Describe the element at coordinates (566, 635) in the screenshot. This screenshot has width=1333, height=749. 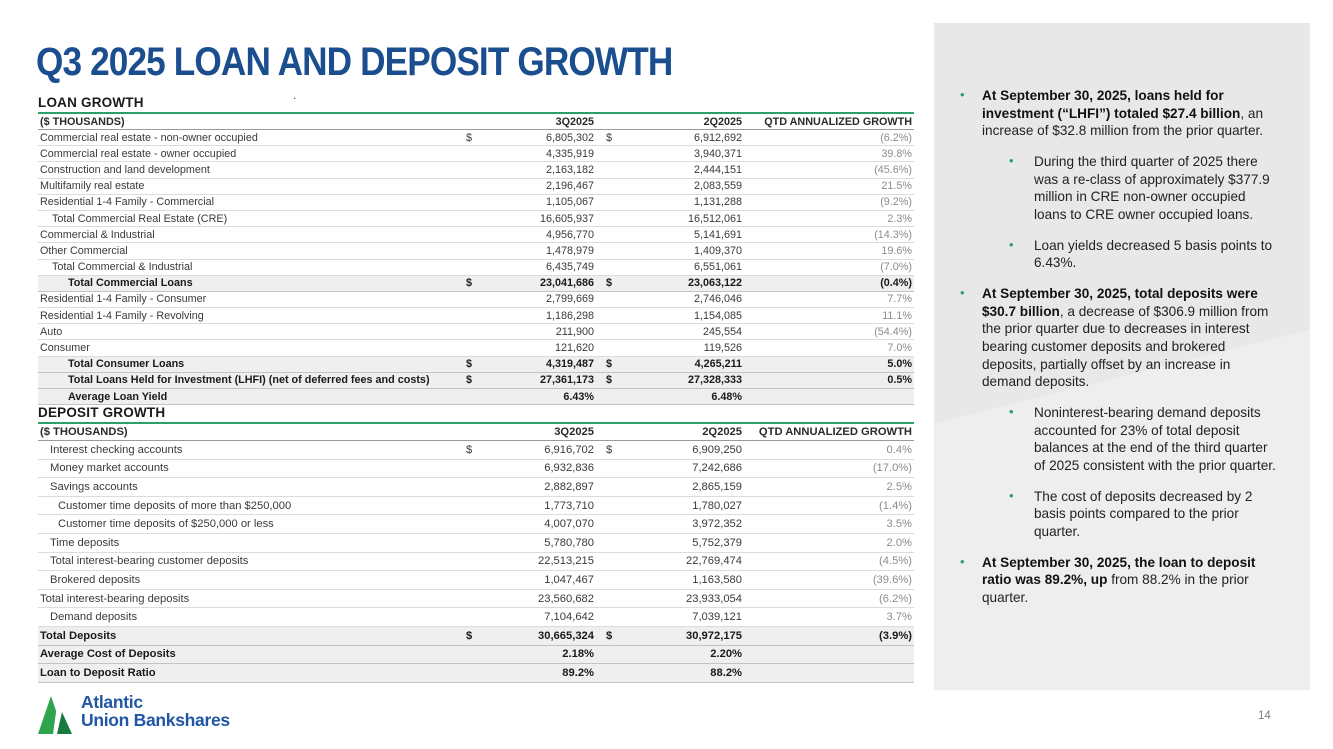
I see `value-3q2025: 30,665,324` at that location.